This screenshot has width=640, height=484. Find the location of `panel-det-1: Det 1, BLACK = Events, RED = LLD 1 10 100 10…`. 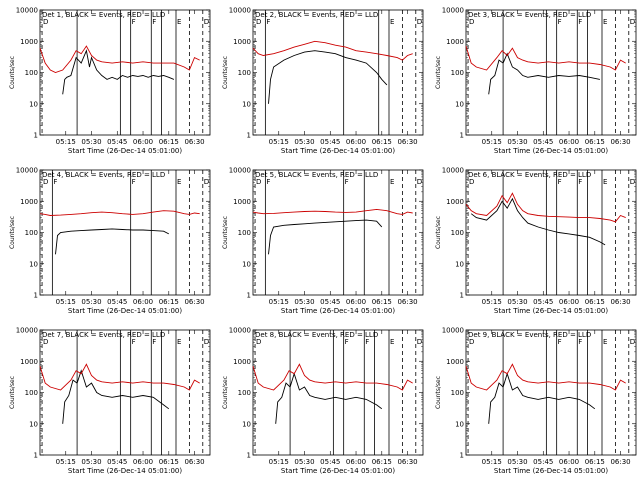

panel-det-1: Det 1, BLACK = Events, RED = LLD 1 10 100 10… is located at coordinates (110, 81).